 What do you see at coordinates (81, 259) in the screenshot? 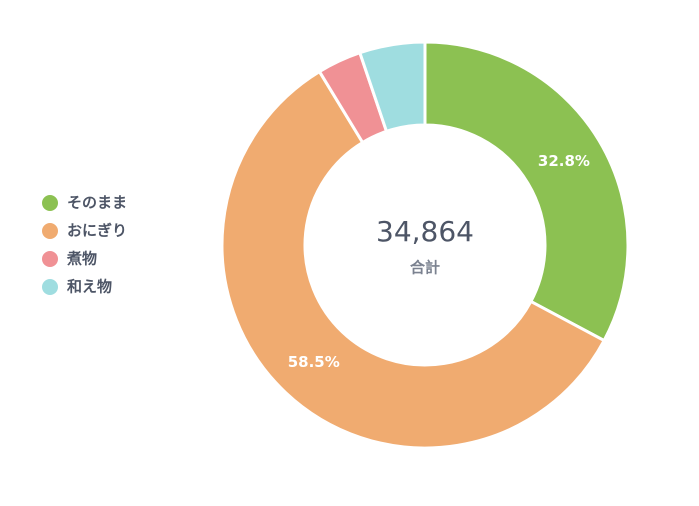
I see `legend-label: 煮物` at bounding box center [81, 259].